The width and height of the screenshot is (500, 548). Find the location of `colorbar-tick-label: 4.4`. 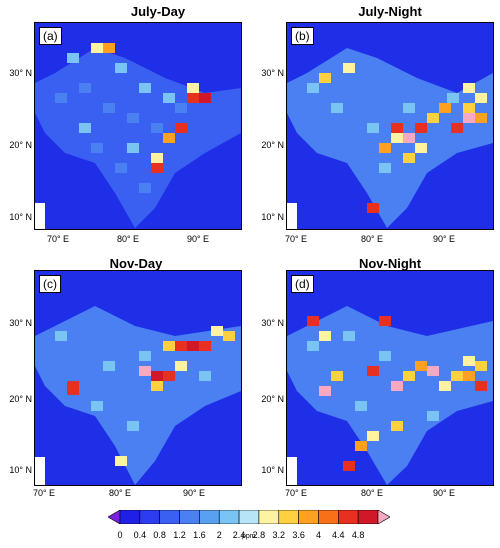

colorbar-tick-label: 4.4 is located at coordinates (338, 535).